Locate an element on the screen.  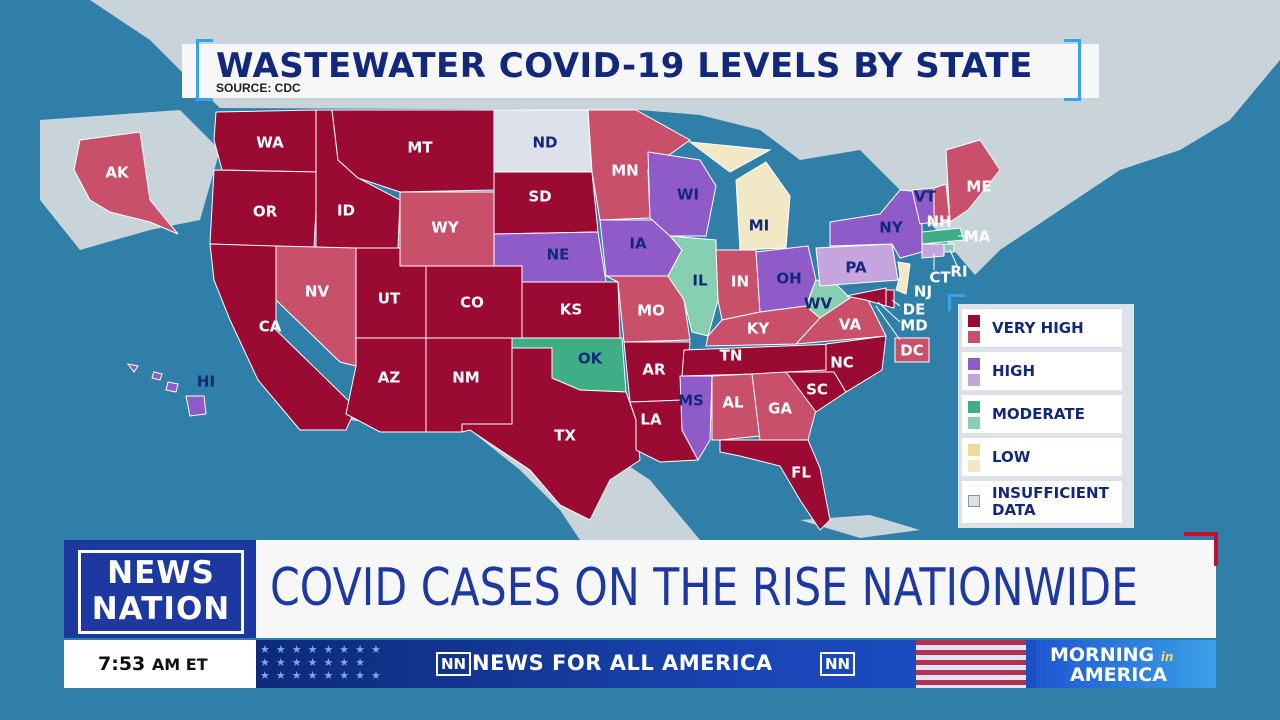
legend-bracket is located at coordinates (956, 302).